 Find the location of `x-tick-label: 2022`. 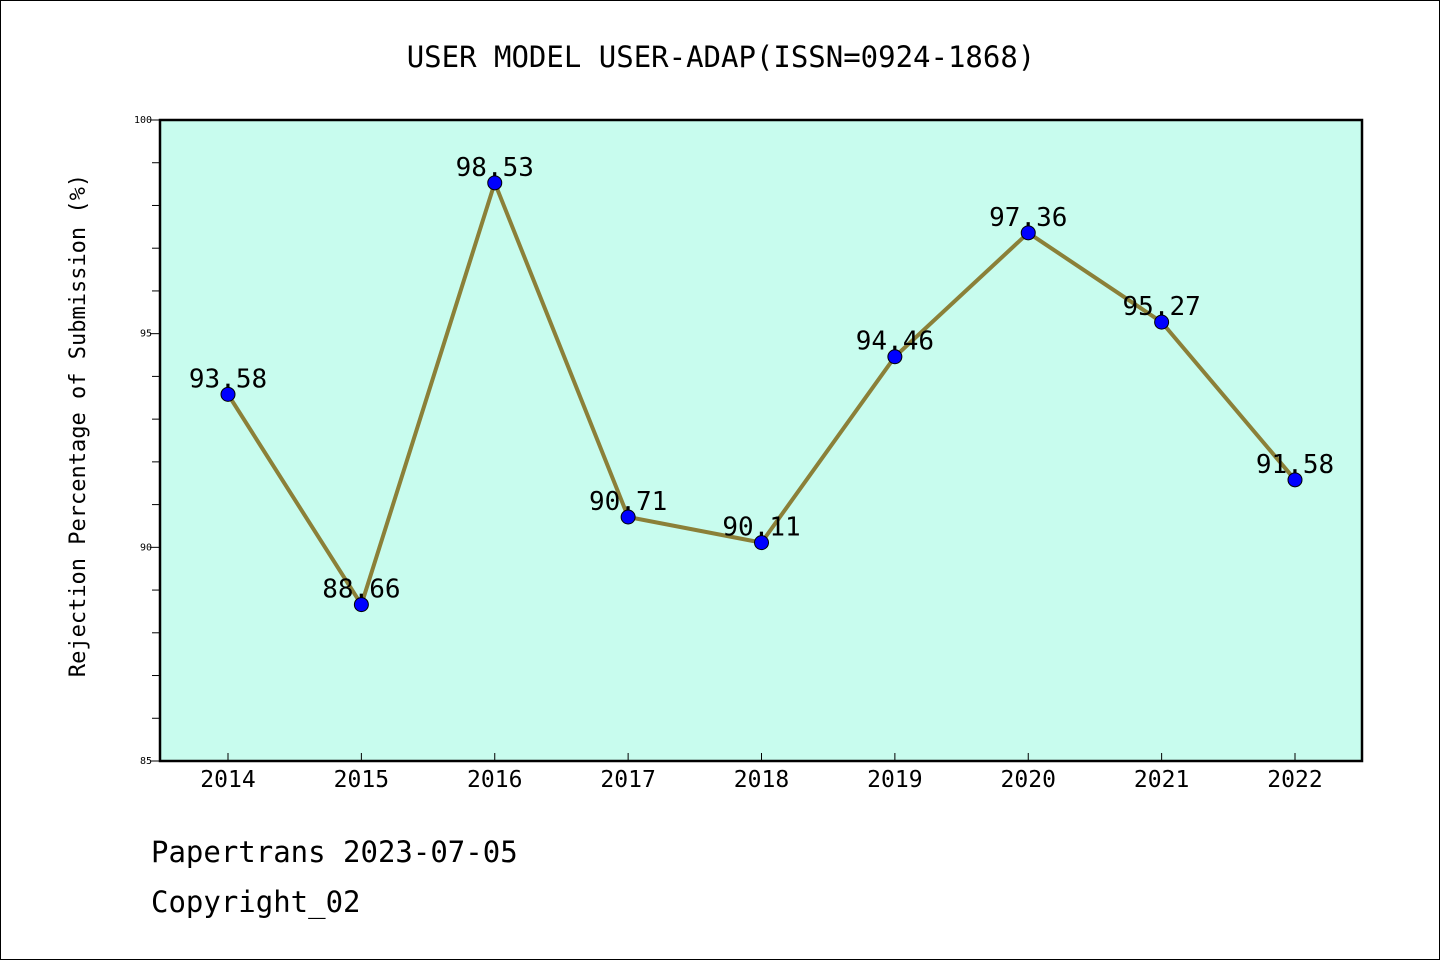

x-tick-label: 2022 is located at coordinates (1294, 780).